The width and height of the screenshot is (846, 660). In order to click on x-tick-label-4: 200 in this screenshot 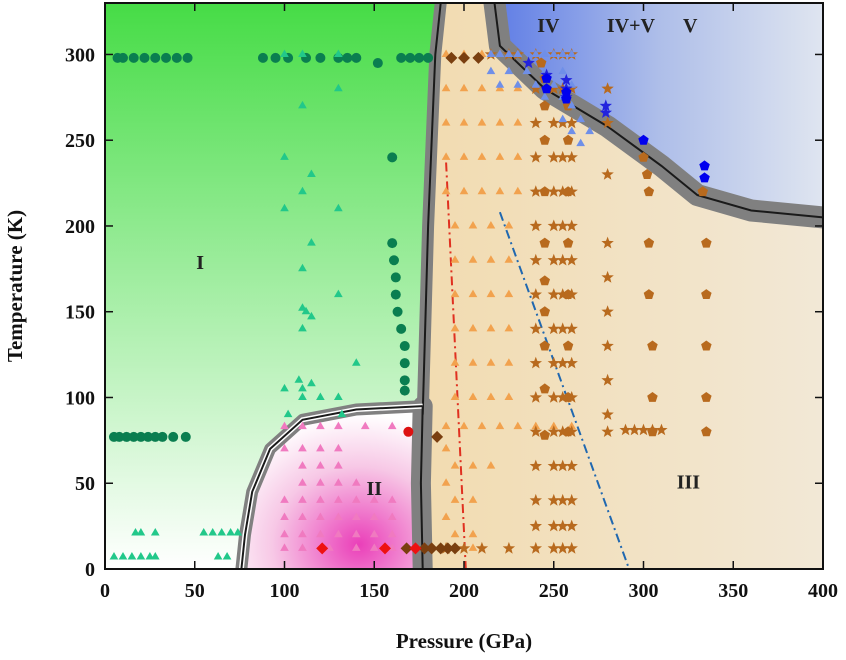, I will do `click(464, 591)`.